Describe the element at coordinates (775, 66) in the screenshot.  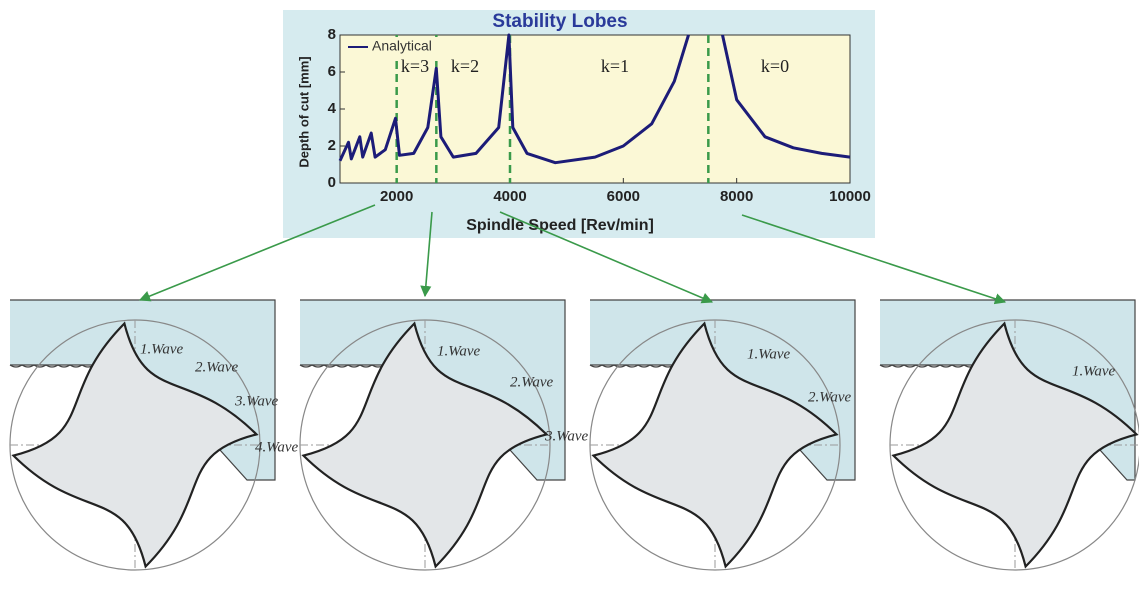
I see `lobe-label: k=0` at that location.